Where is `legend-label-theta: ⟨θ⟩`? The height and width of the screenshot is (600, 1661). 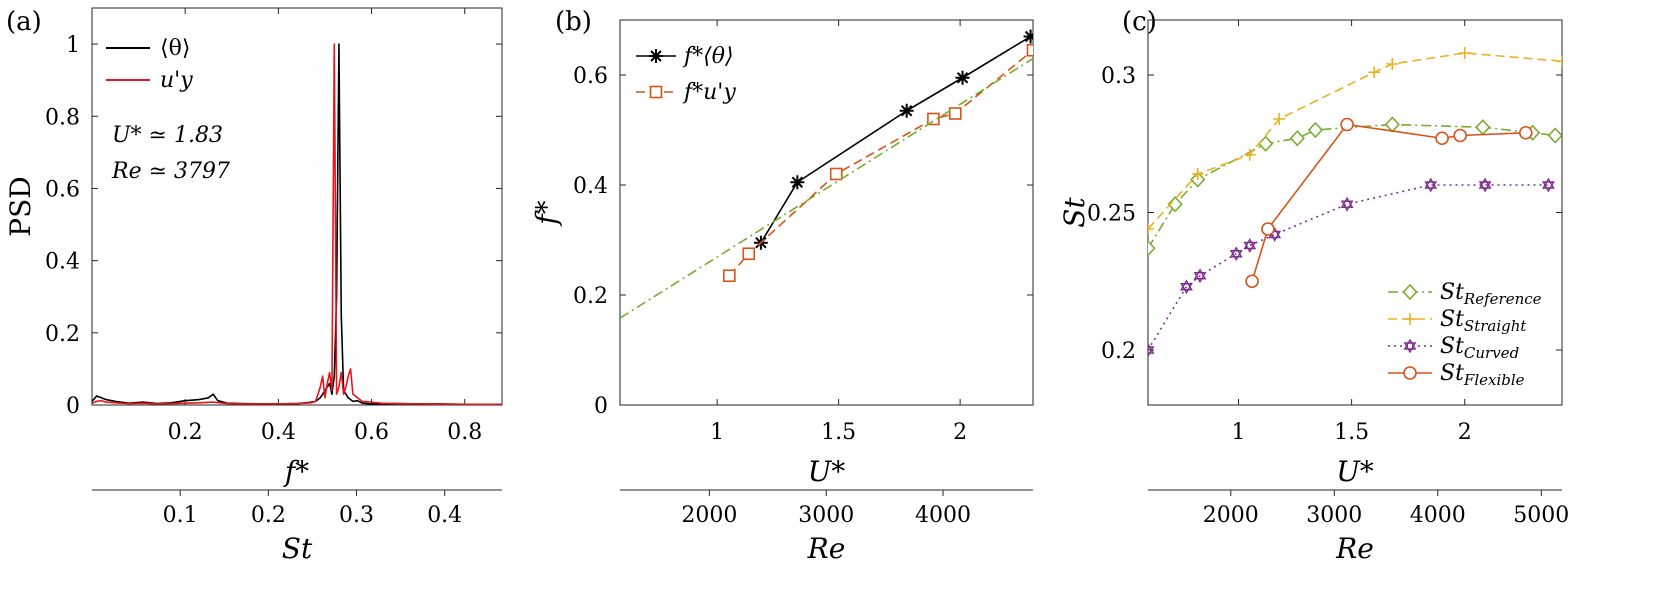
legend-label-theta: ⟨θ⟩ is located at coordinates (175, 48).